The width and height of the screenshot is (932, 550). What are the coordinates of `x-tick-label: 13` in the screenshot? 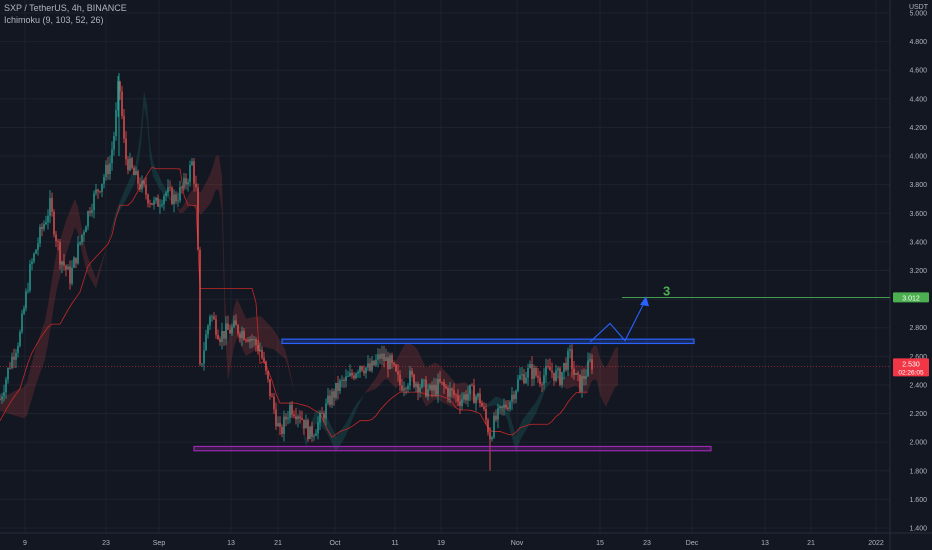 It's located at (765, 543).